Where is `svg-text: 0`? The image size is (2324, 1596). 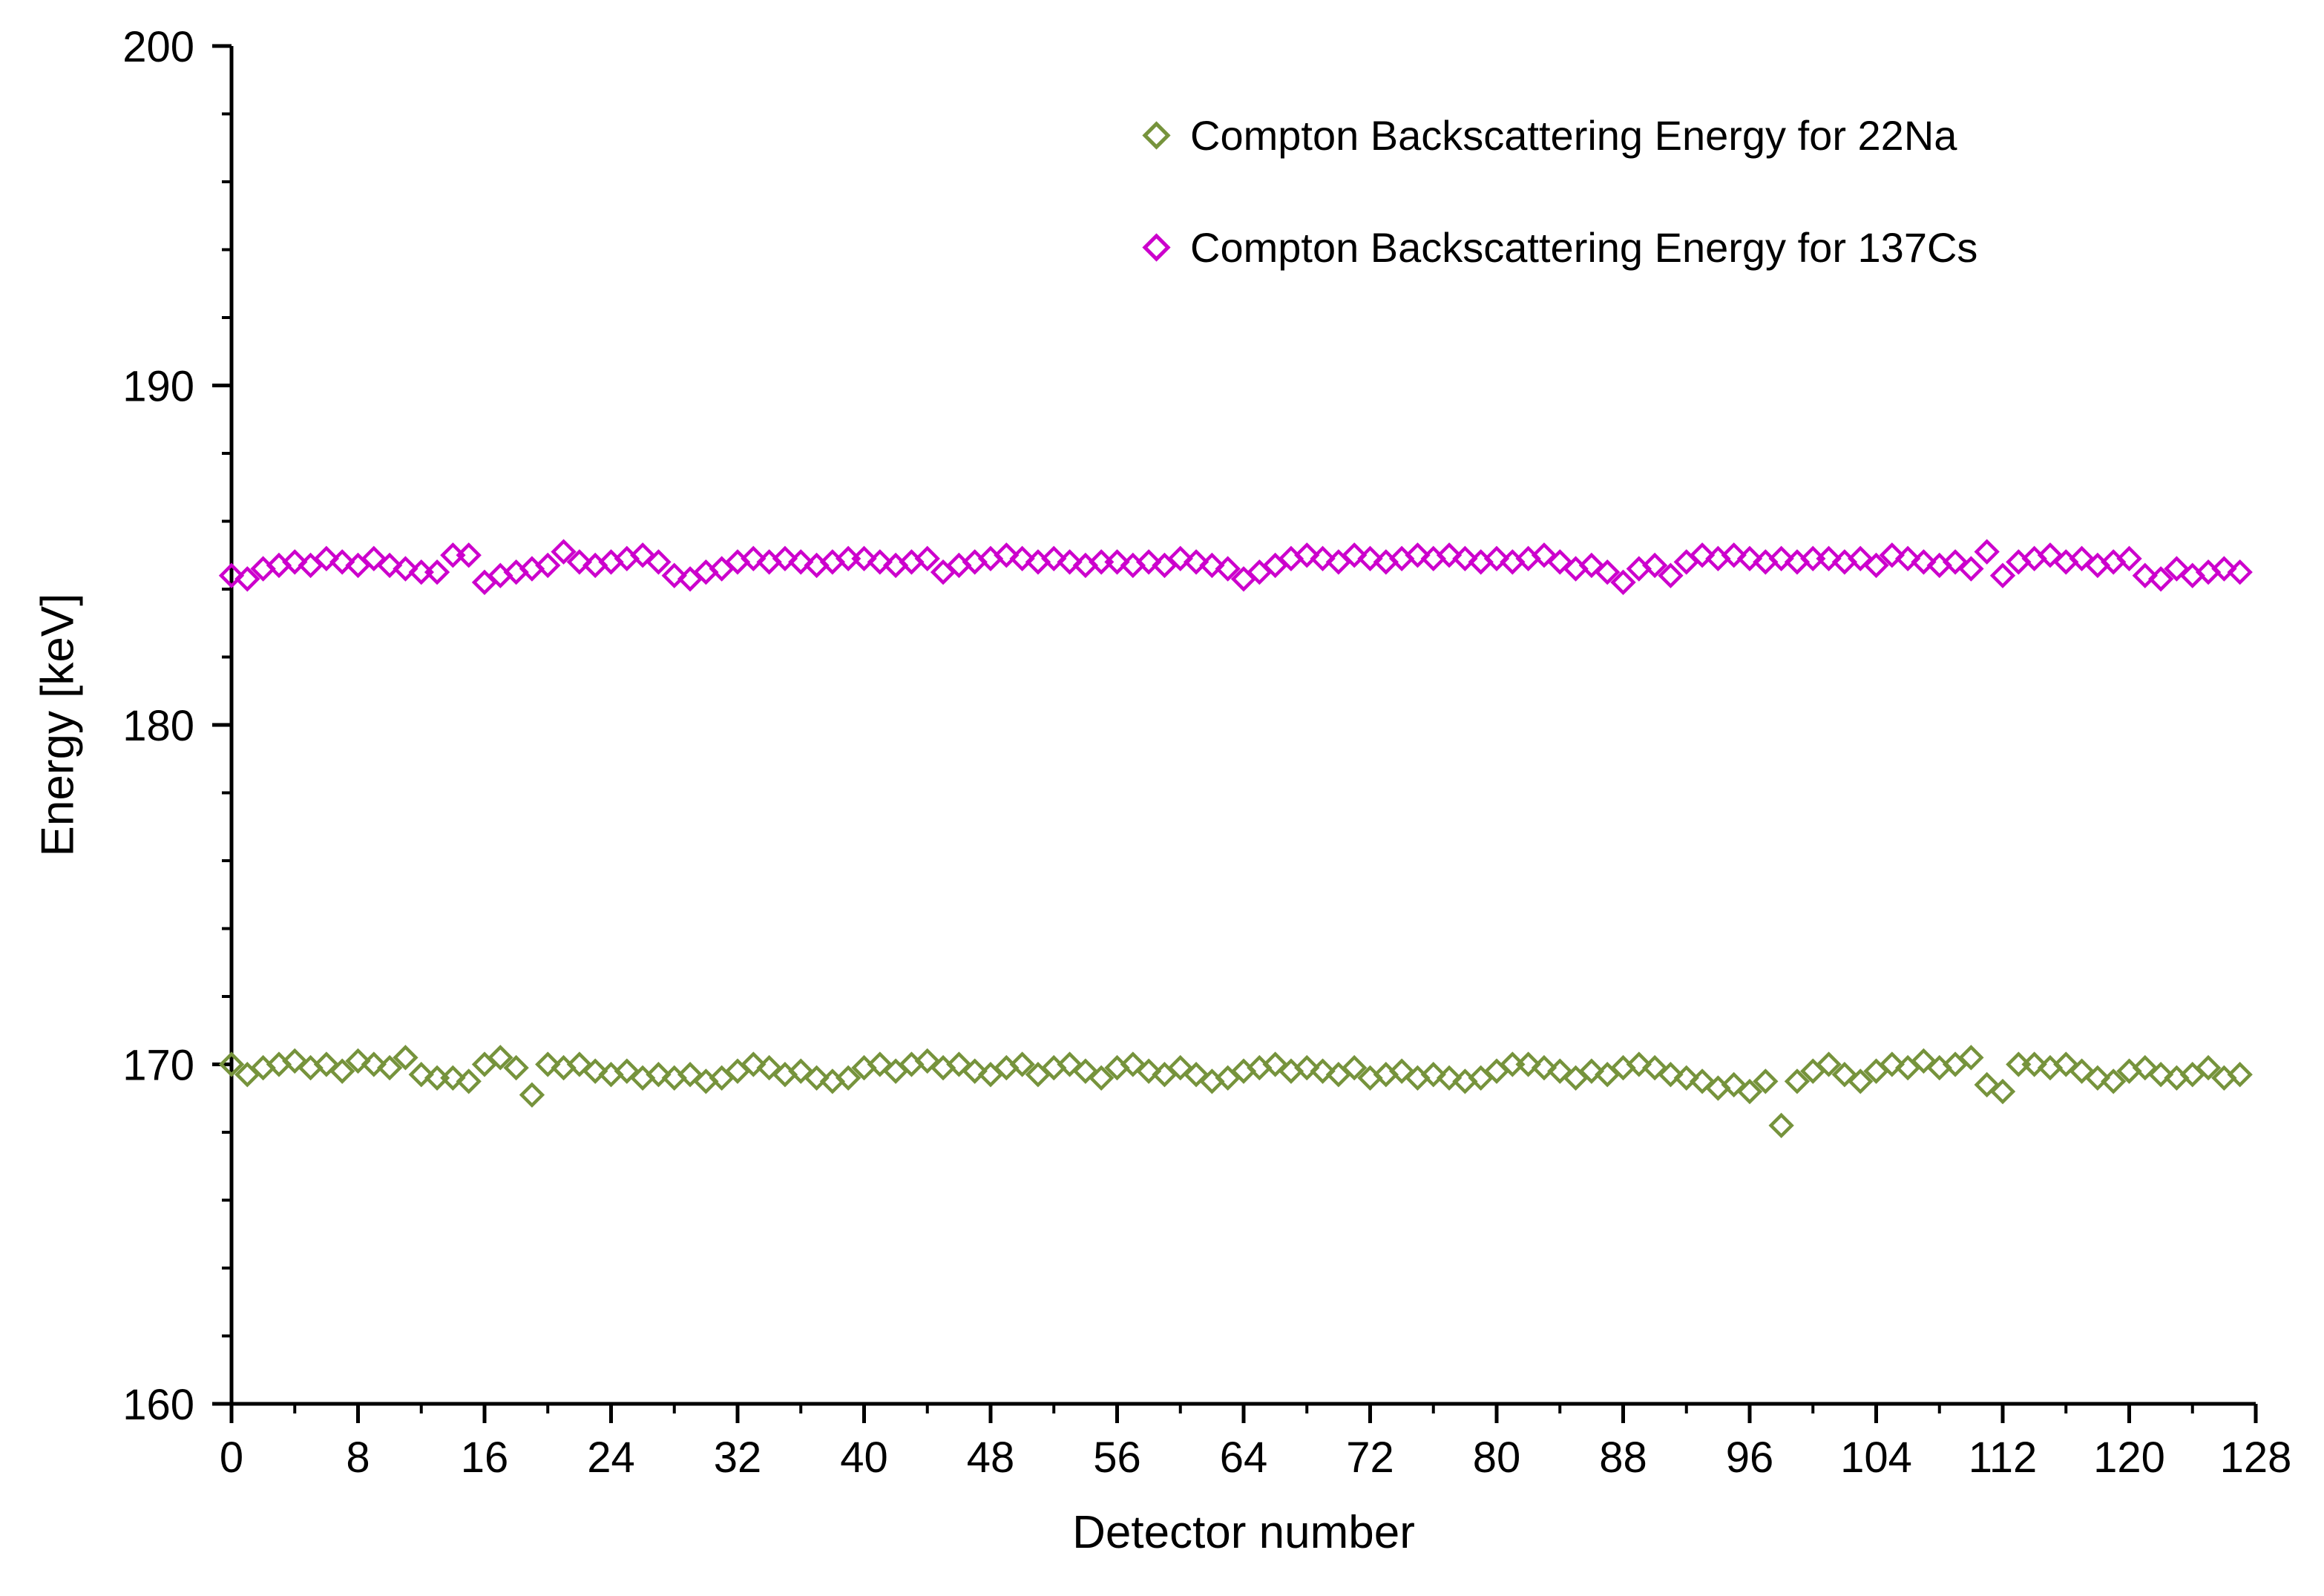 svg-text: 0 is located at coordinates (231, 1458).